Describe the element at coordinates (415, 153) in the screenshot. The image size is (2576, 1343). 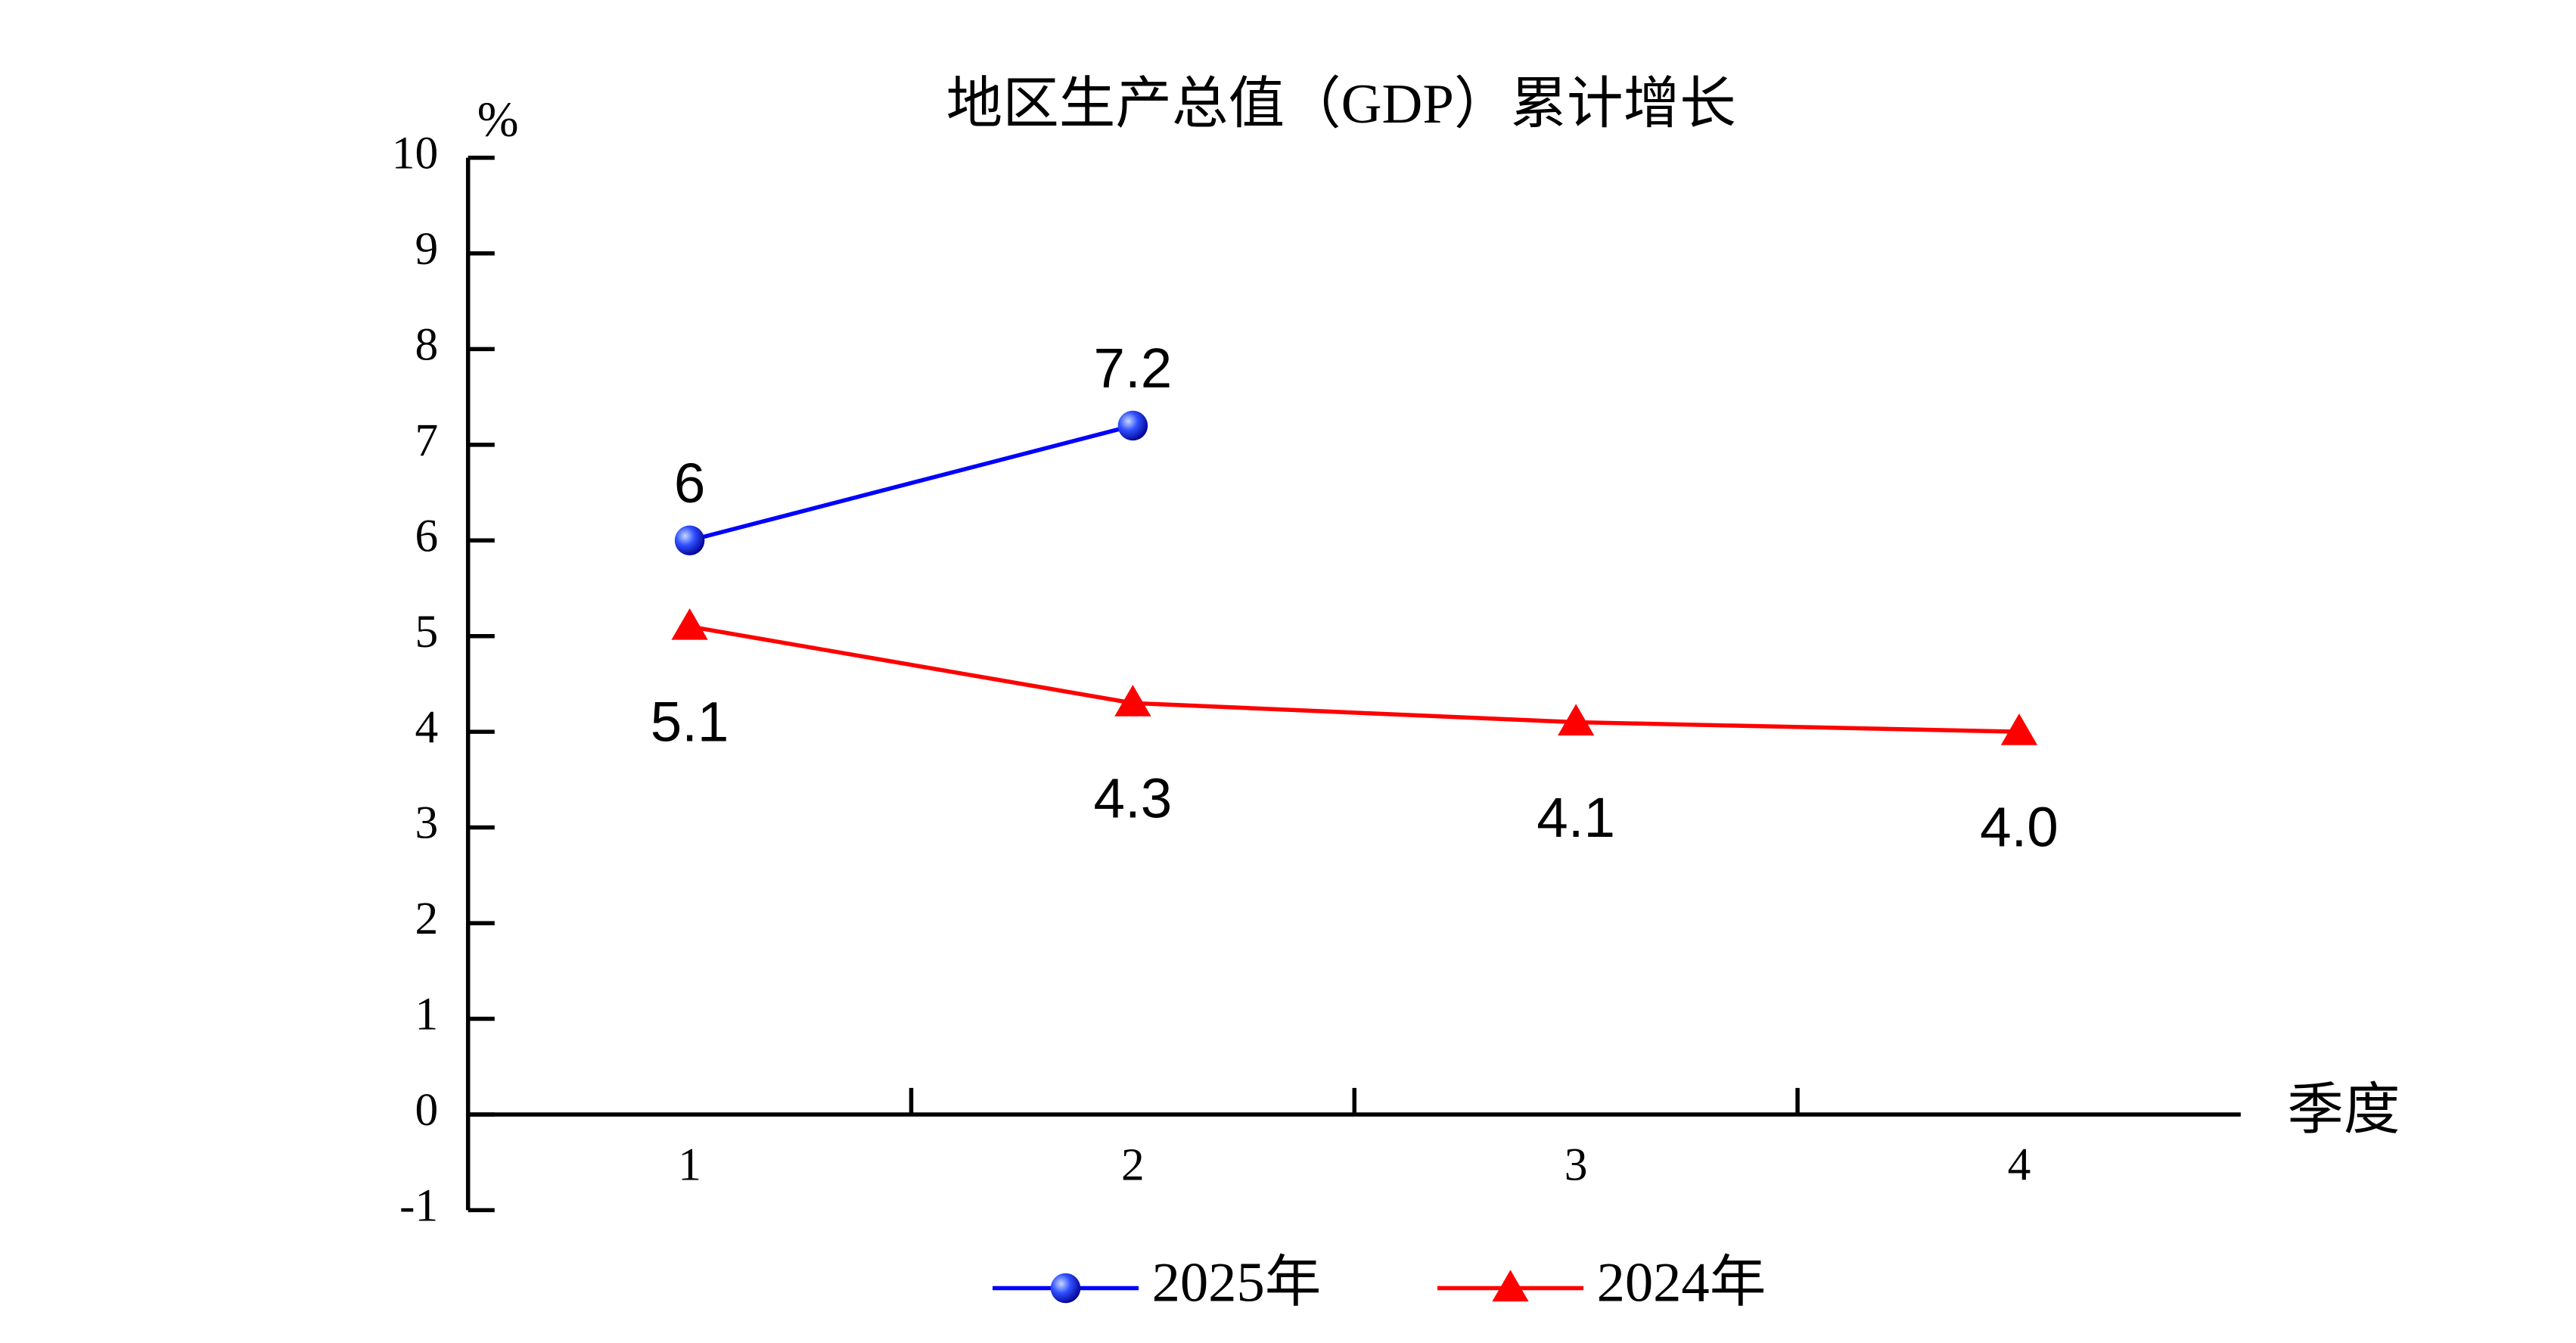
I see `y-tick-label: 10` at that location.